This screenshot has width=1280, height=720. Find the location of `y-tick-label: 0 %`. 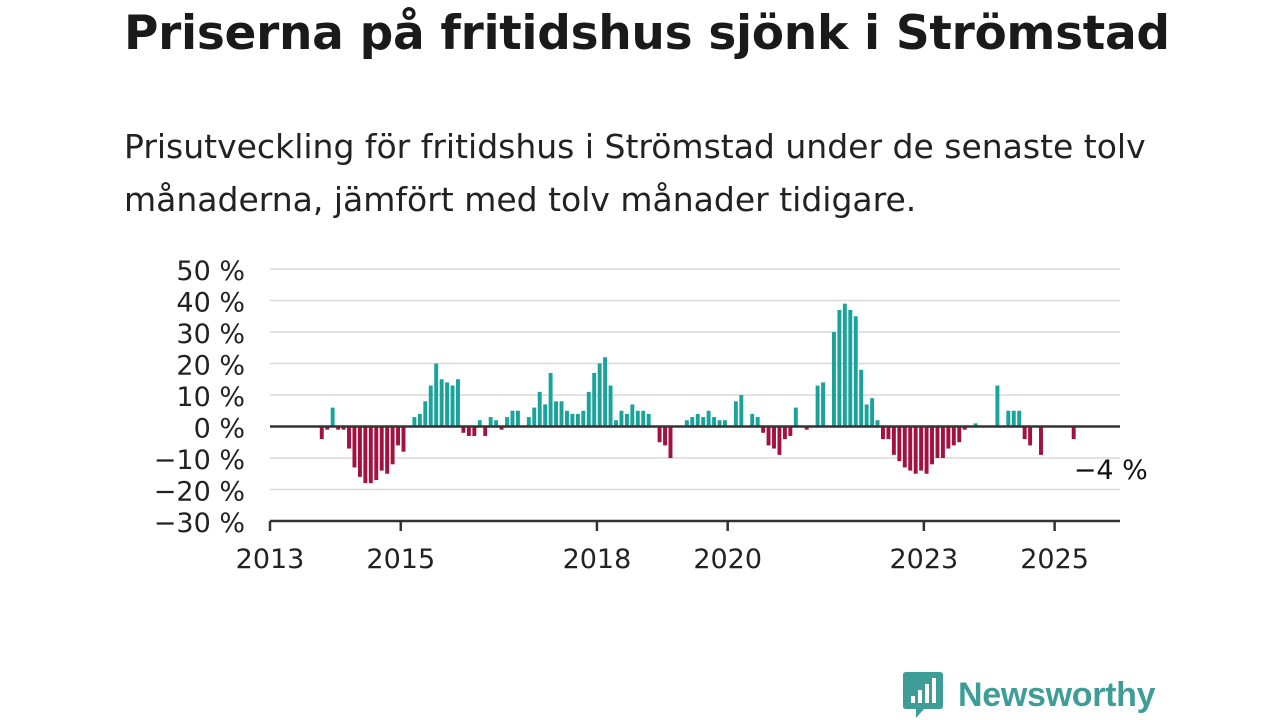

y-tick-label: 0 % is located at coordinates (219, 429).